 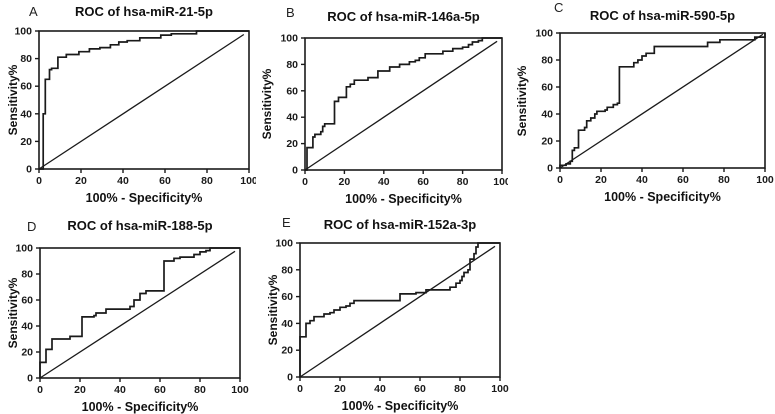 I want to click on panel-c-letter: C, so click(x=559, y=7).